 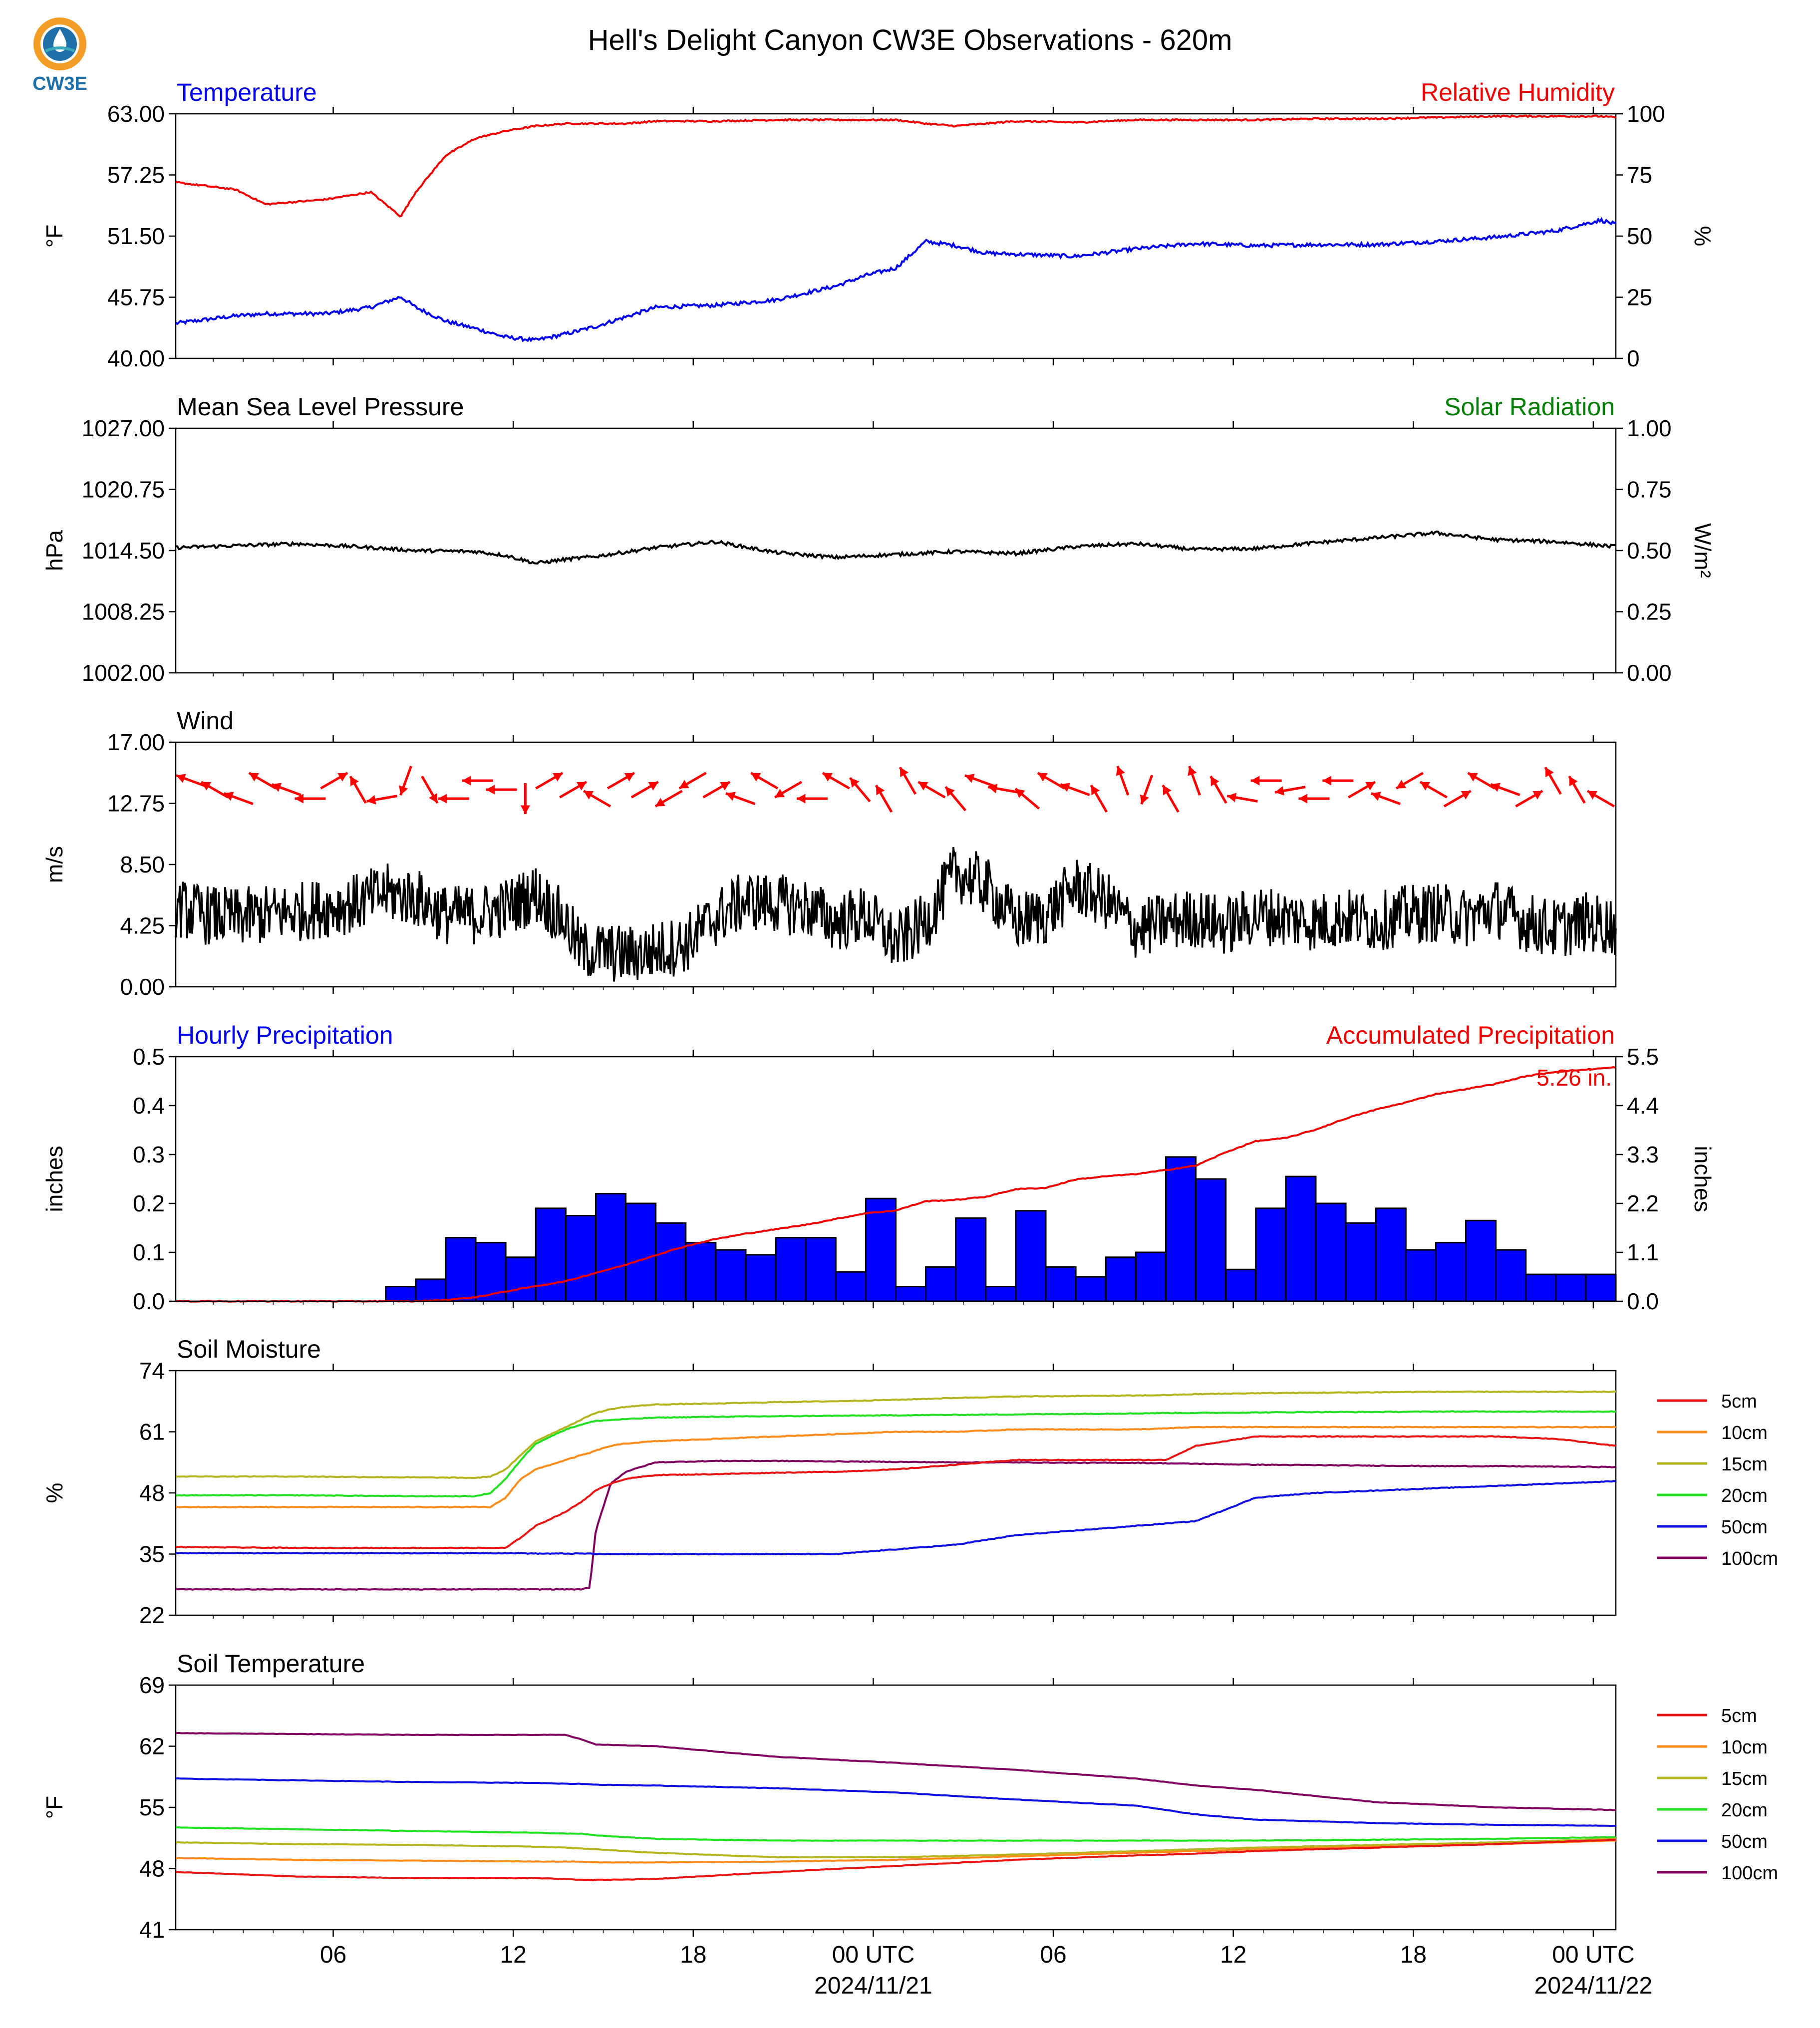 What do you see at coordinates (1470, 1035) in the screenshot?
I see `panel-title-right: Accumulated Precipitation` at bounding box center [1470, 1035].